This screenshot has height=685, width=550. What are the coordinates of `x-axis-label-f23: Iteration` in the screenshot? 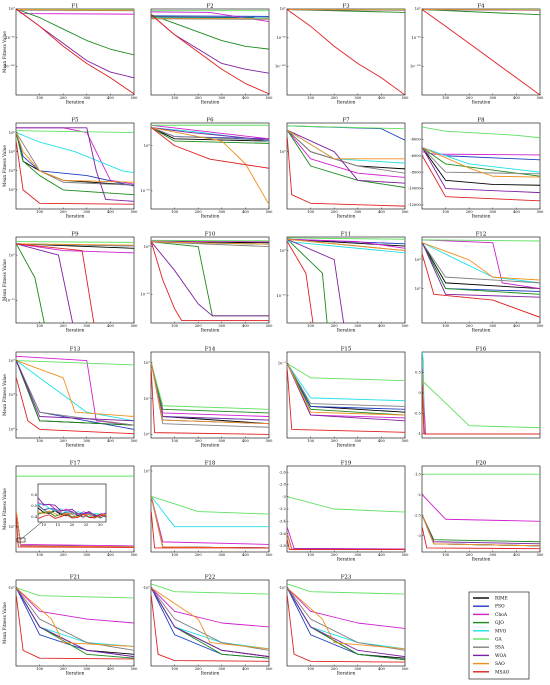 It's located at (346, 673).